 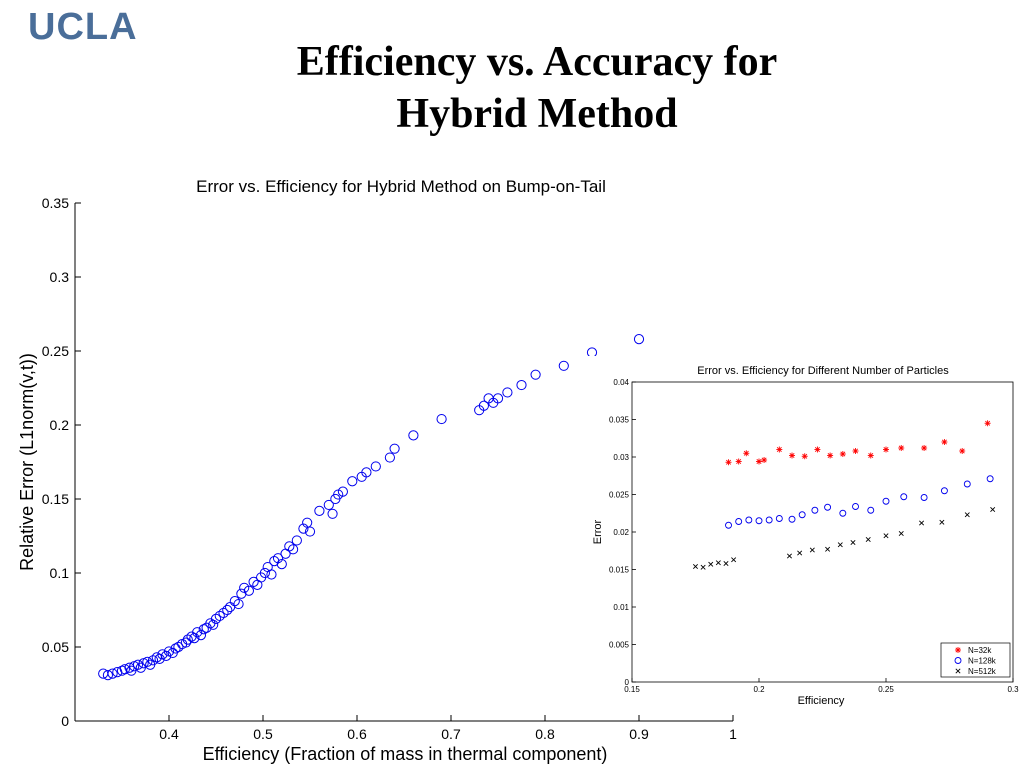 I want to click on inset-x-tick-label: 0.3, so click(x=1013, y=689).